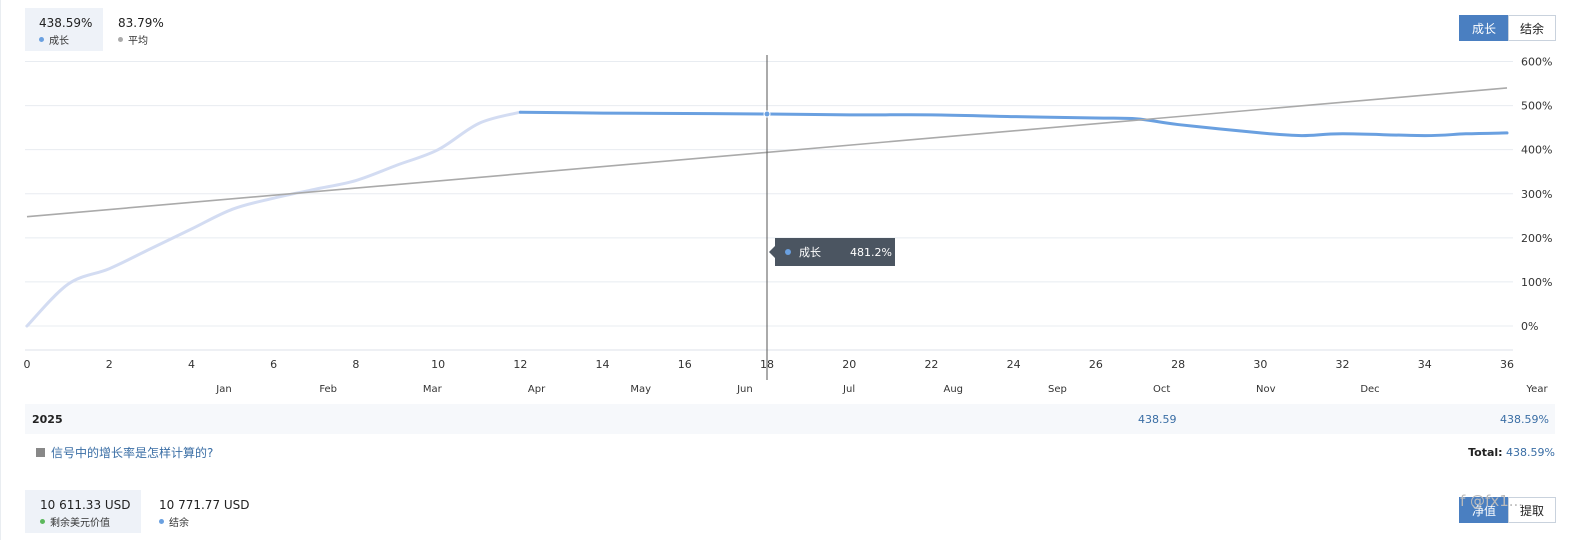 This screenshot has height=540, width=1579. Describe the element at coordinates (80, 523) in the screenshot. I see `equity-label: 剩余美元价值` at that location.